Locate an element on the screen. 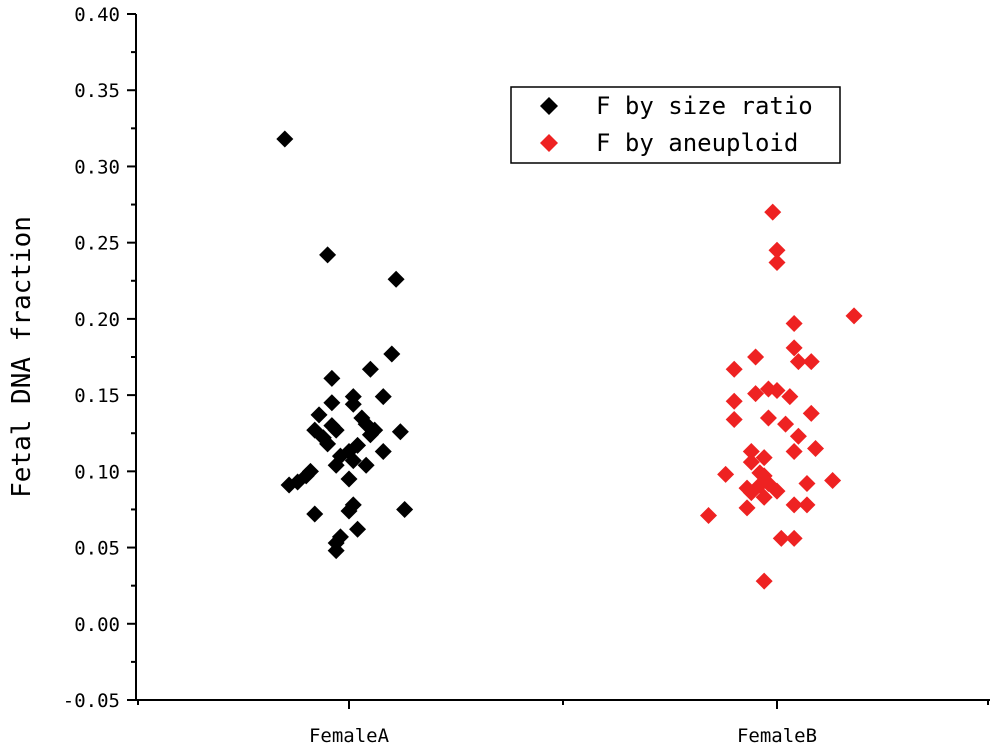  y-tick-label: 0.05 is located at coordinates (97, 549).